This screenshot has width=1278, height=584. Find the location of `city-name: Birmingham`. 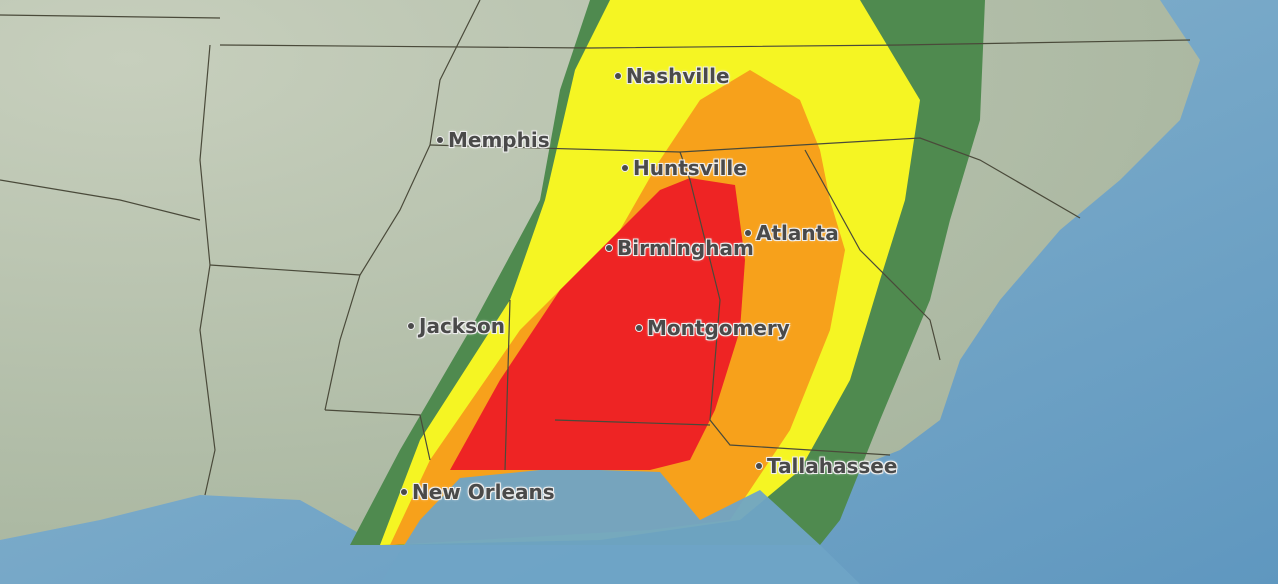

city-name: Birmingham is located at coordinates (685, 248).